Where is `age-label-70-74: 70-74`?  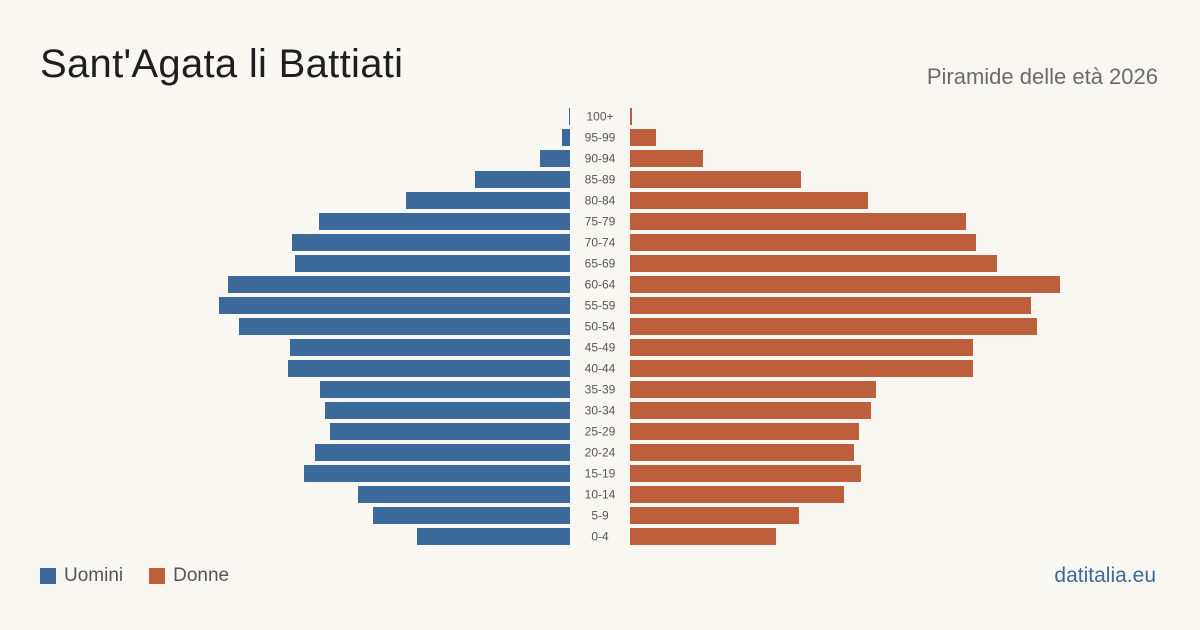
age-label-70-74: 70-74 is located at coordinates (600, 243).